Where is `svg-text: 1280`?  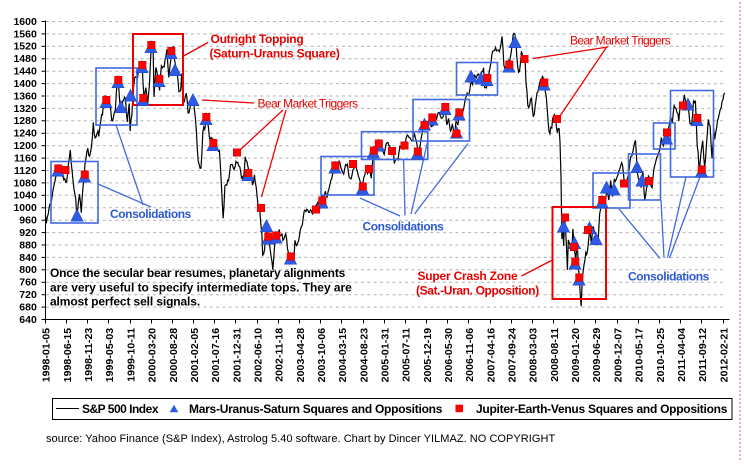 svg-text: 1280 is located at coordinates (25, 121).